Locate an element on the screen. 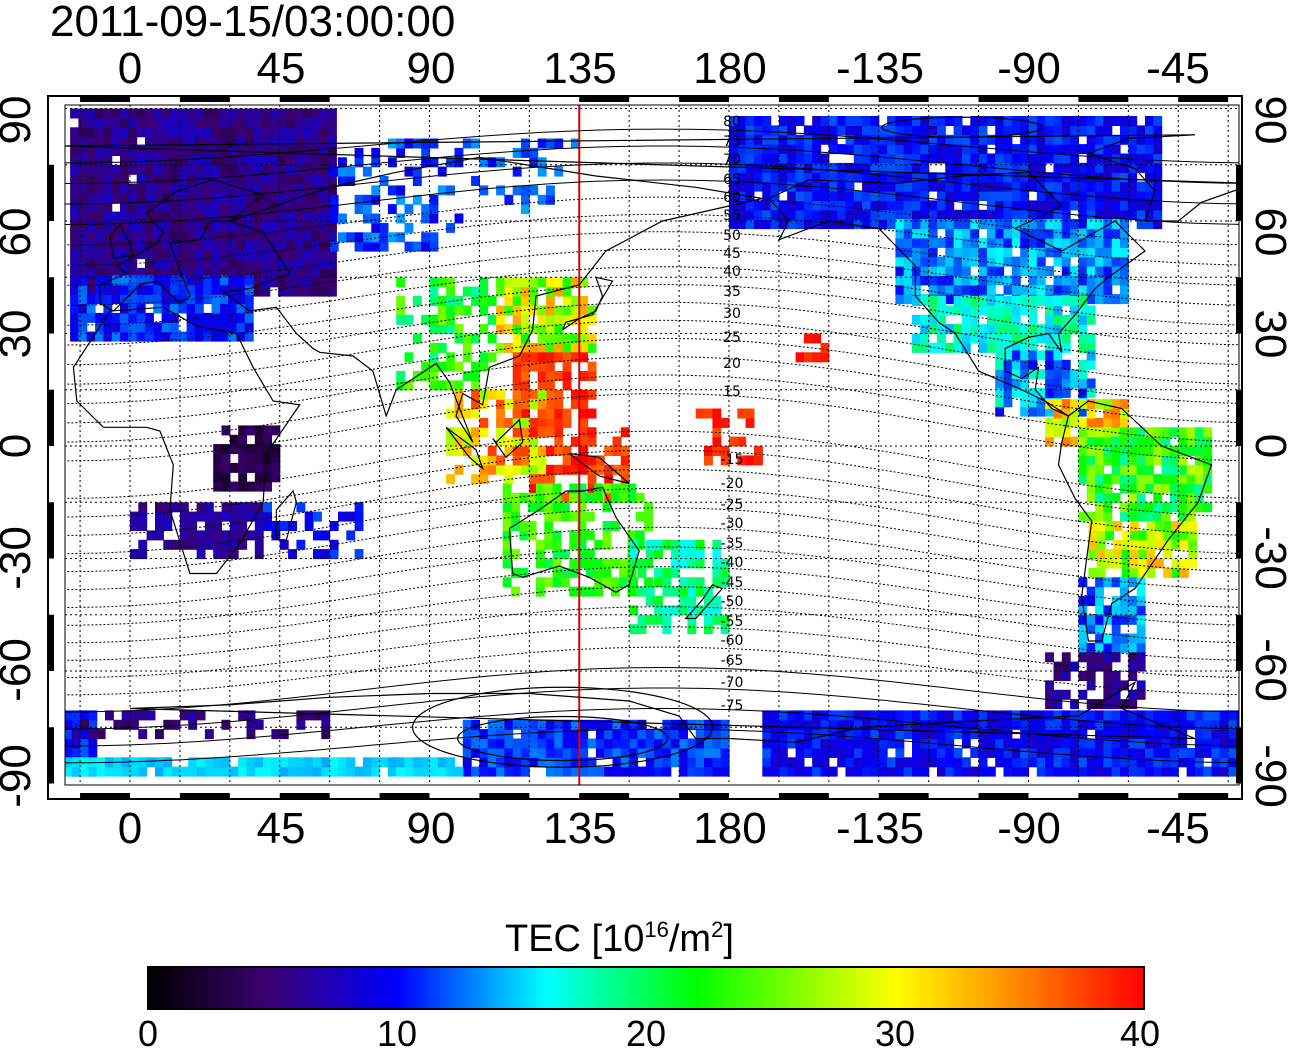 The height and width of the screenshot is (1057, 1292). contour-label: 25 is located at coordinates (732, 338).